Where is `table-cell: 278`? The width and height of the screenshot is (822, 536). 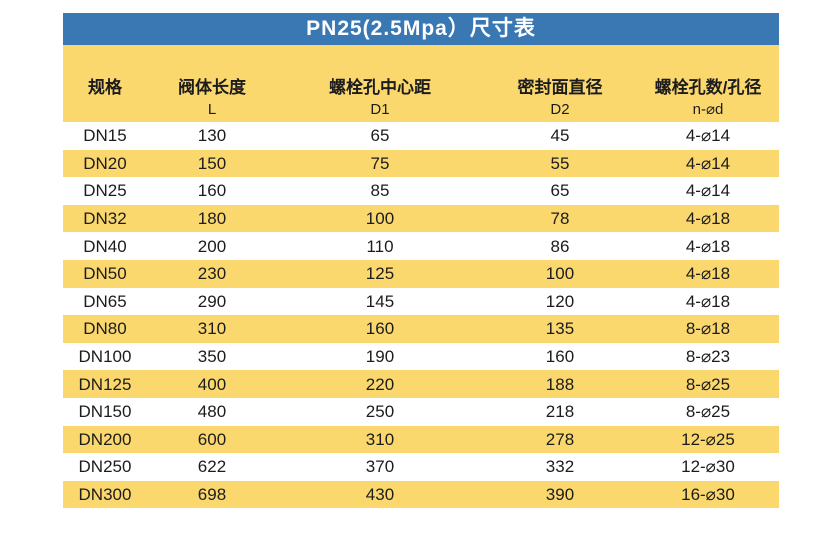 table-cell: 278 is located at coordinates (560, 439).